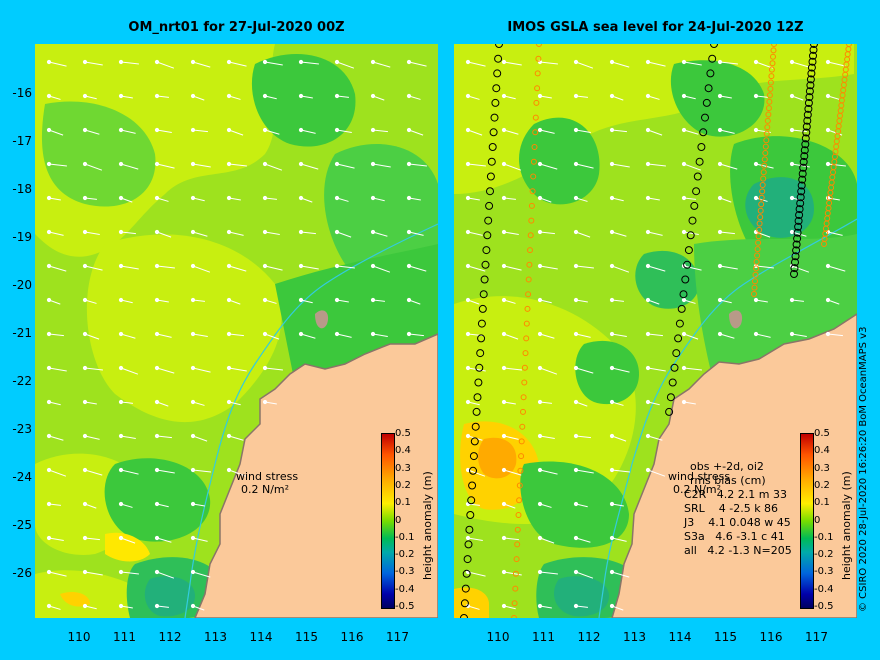 Image resolution: width=880 pixels, height=660 pixels. I want to click on y-axis-label: -19, so click(22, 237).